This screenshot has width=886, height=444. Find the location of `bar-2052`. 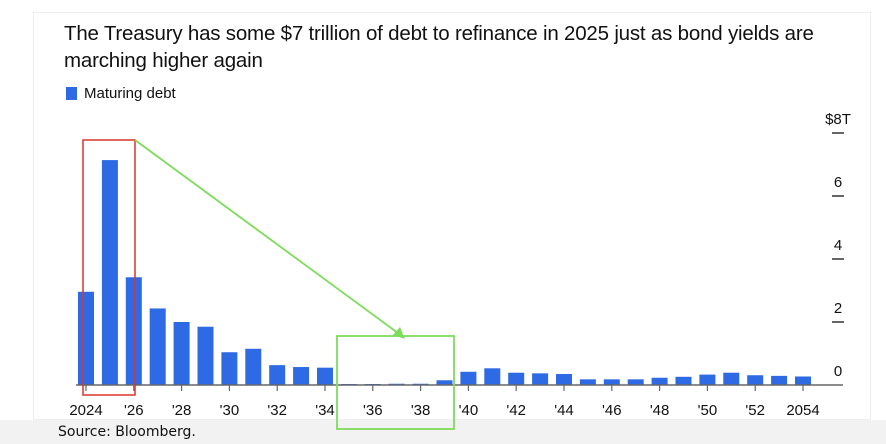

bar-2052 is located at coordinates (755, 380).